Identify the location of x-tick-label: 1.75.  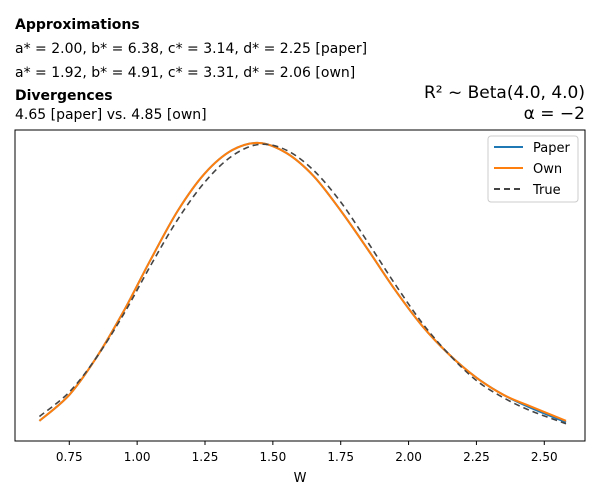
(340, 457).